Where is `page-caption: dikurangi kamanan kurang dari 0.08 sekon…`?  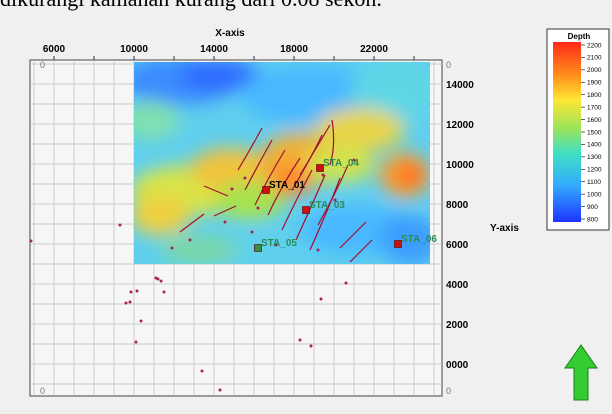 page-caption: dikurangi kamanan kurang dari 0.08 sekon… is located at coordinates (306, 7).